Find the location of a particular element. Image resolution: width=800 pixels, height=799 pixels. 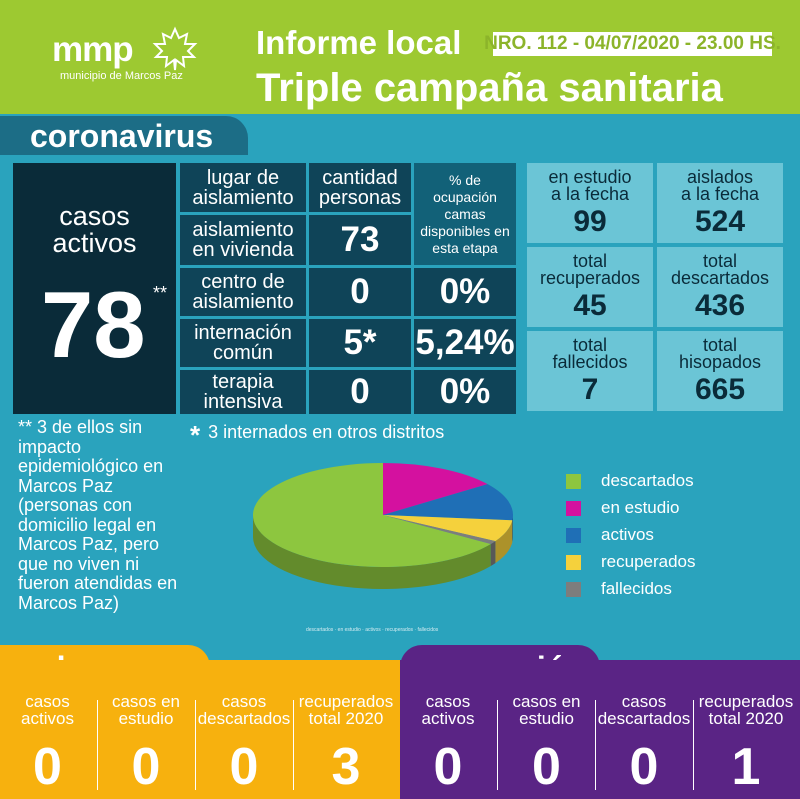

label-line: activos is located at coordinates (94, 243).